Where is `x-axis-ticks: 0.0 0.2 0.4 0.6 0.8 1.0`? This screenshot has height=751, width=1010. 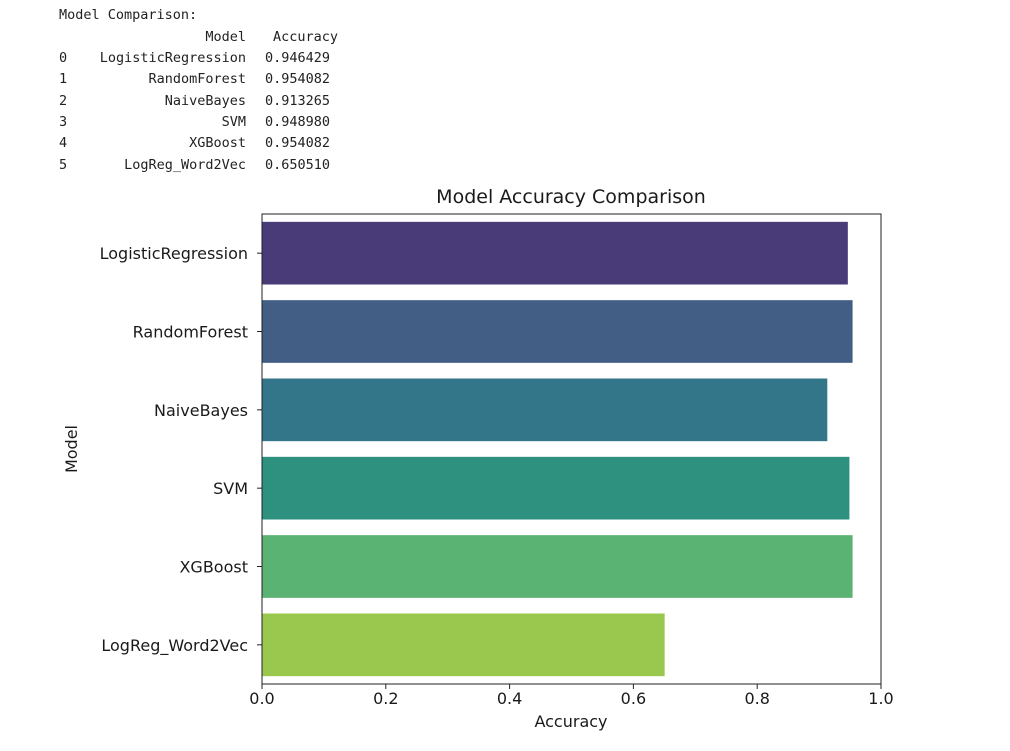
x-axis-ticks: 0.0 0.2 0.4 0.6 0.8 1.0 is located at coordinates (571, 696).